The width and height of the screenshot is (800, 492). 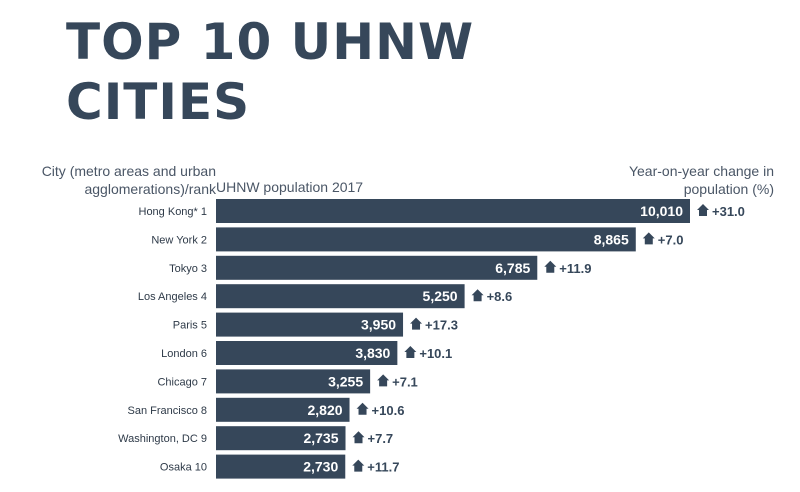 What do you see at coordinates (381, 438) in the screenshot?
I see `change-label: +7.7` at bounding box center [381, 438].